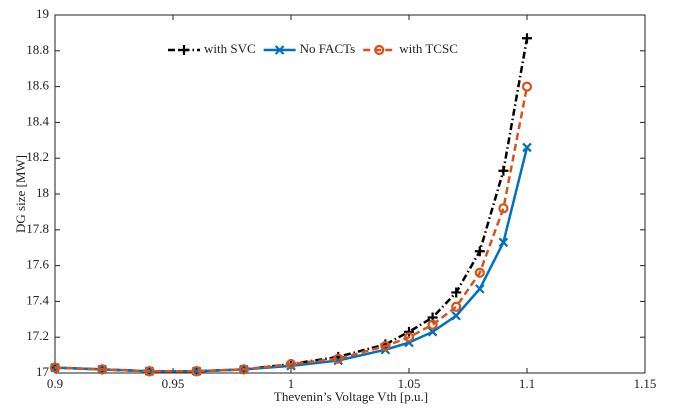 The height and width of the screenshot is (408, 673). Describe the element at coordinates (527, 383) in the screenshot. I see `x-tick-label: 1.1` at that location.